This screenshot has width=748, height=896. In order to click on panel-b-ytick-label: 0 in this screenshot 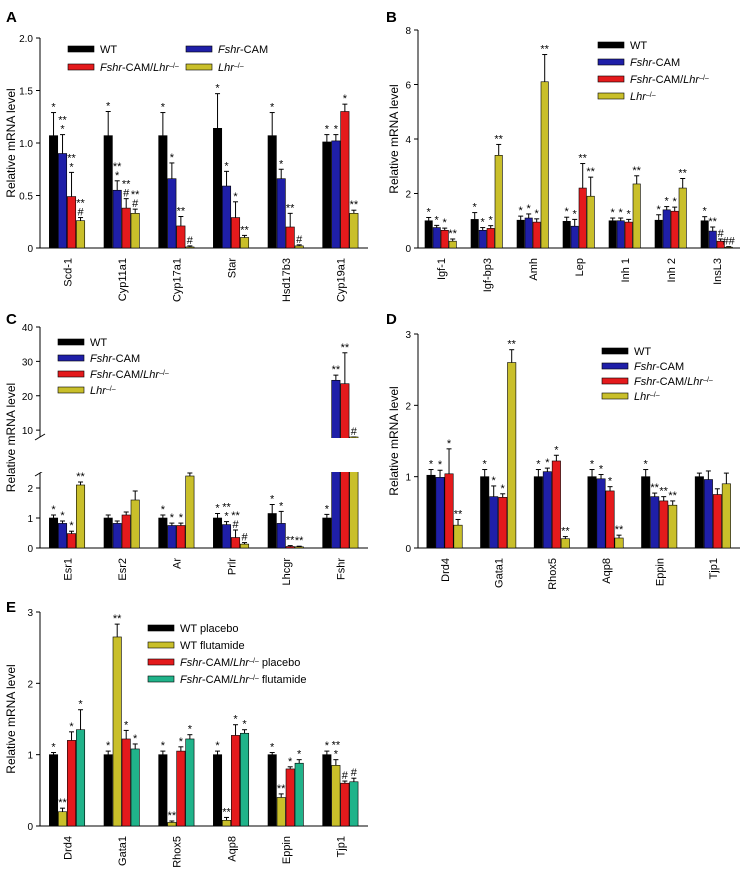, I will do `click(408, 249)`.